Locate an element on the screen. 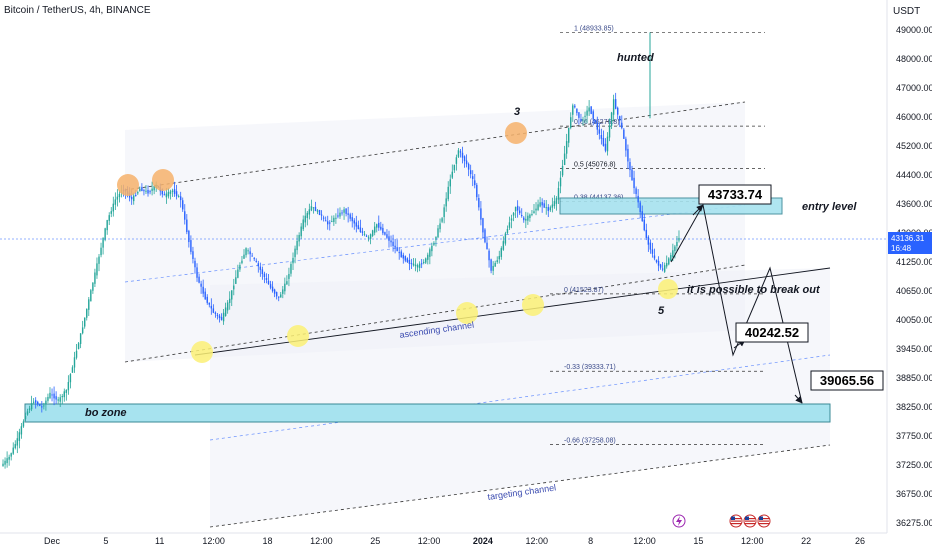 This screenshot has width=932, height=550. current-price-value: 43136.31 is located at coordinates (908, 238).